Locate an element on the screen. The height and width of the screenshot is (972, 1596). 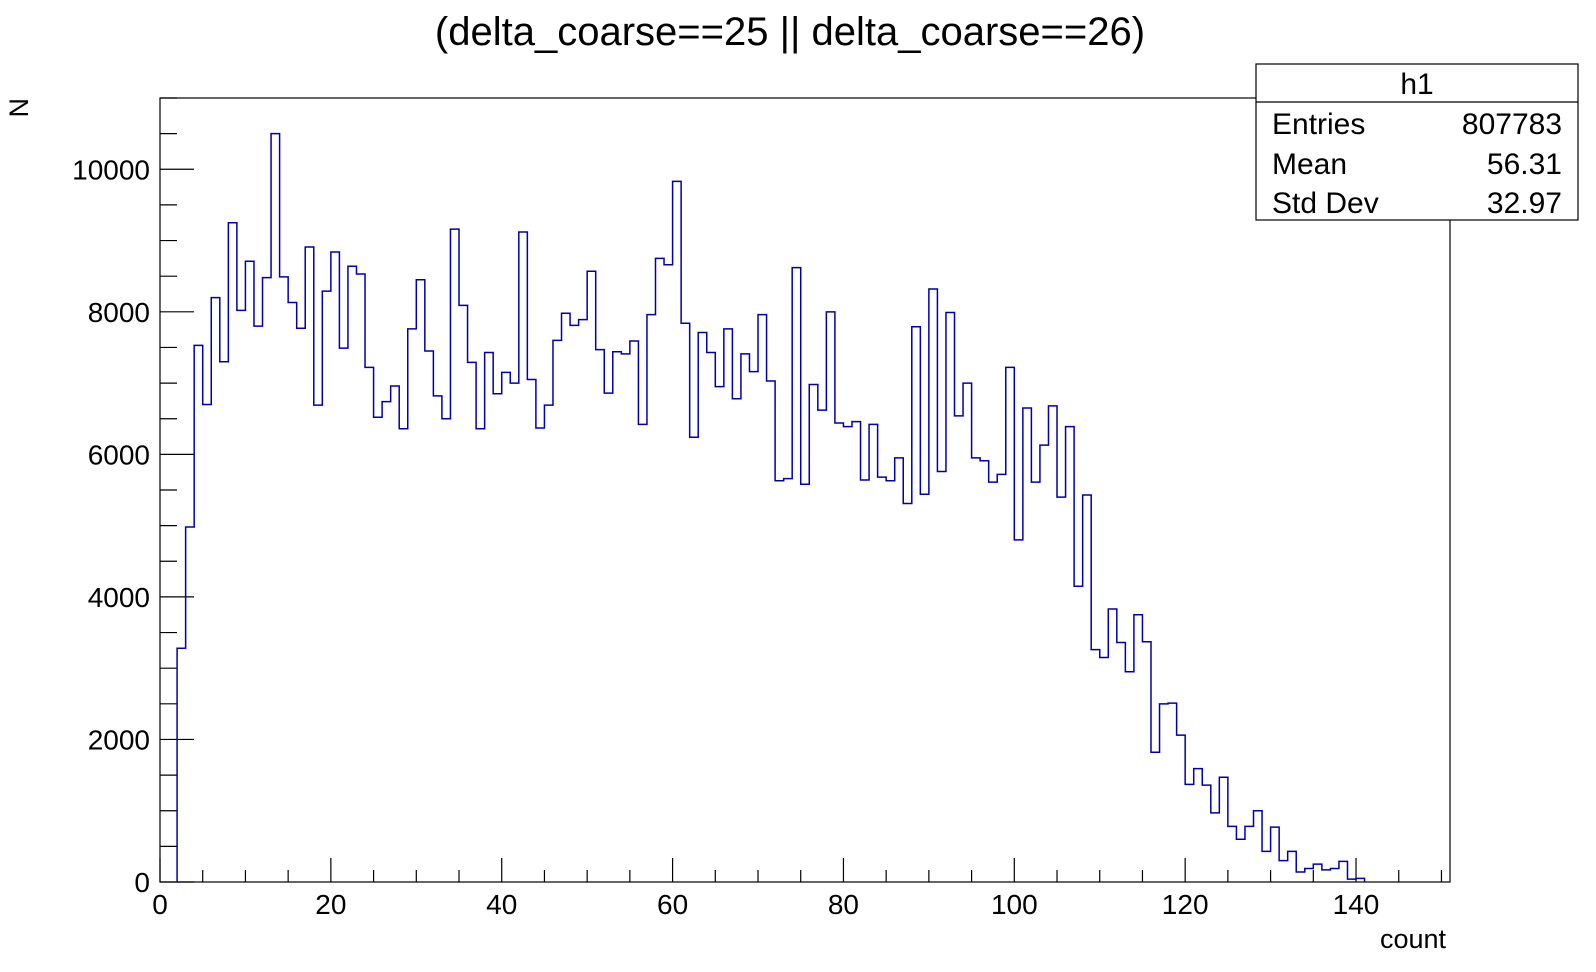
x-tick-label: 40 is located at coordinates (501, 904).